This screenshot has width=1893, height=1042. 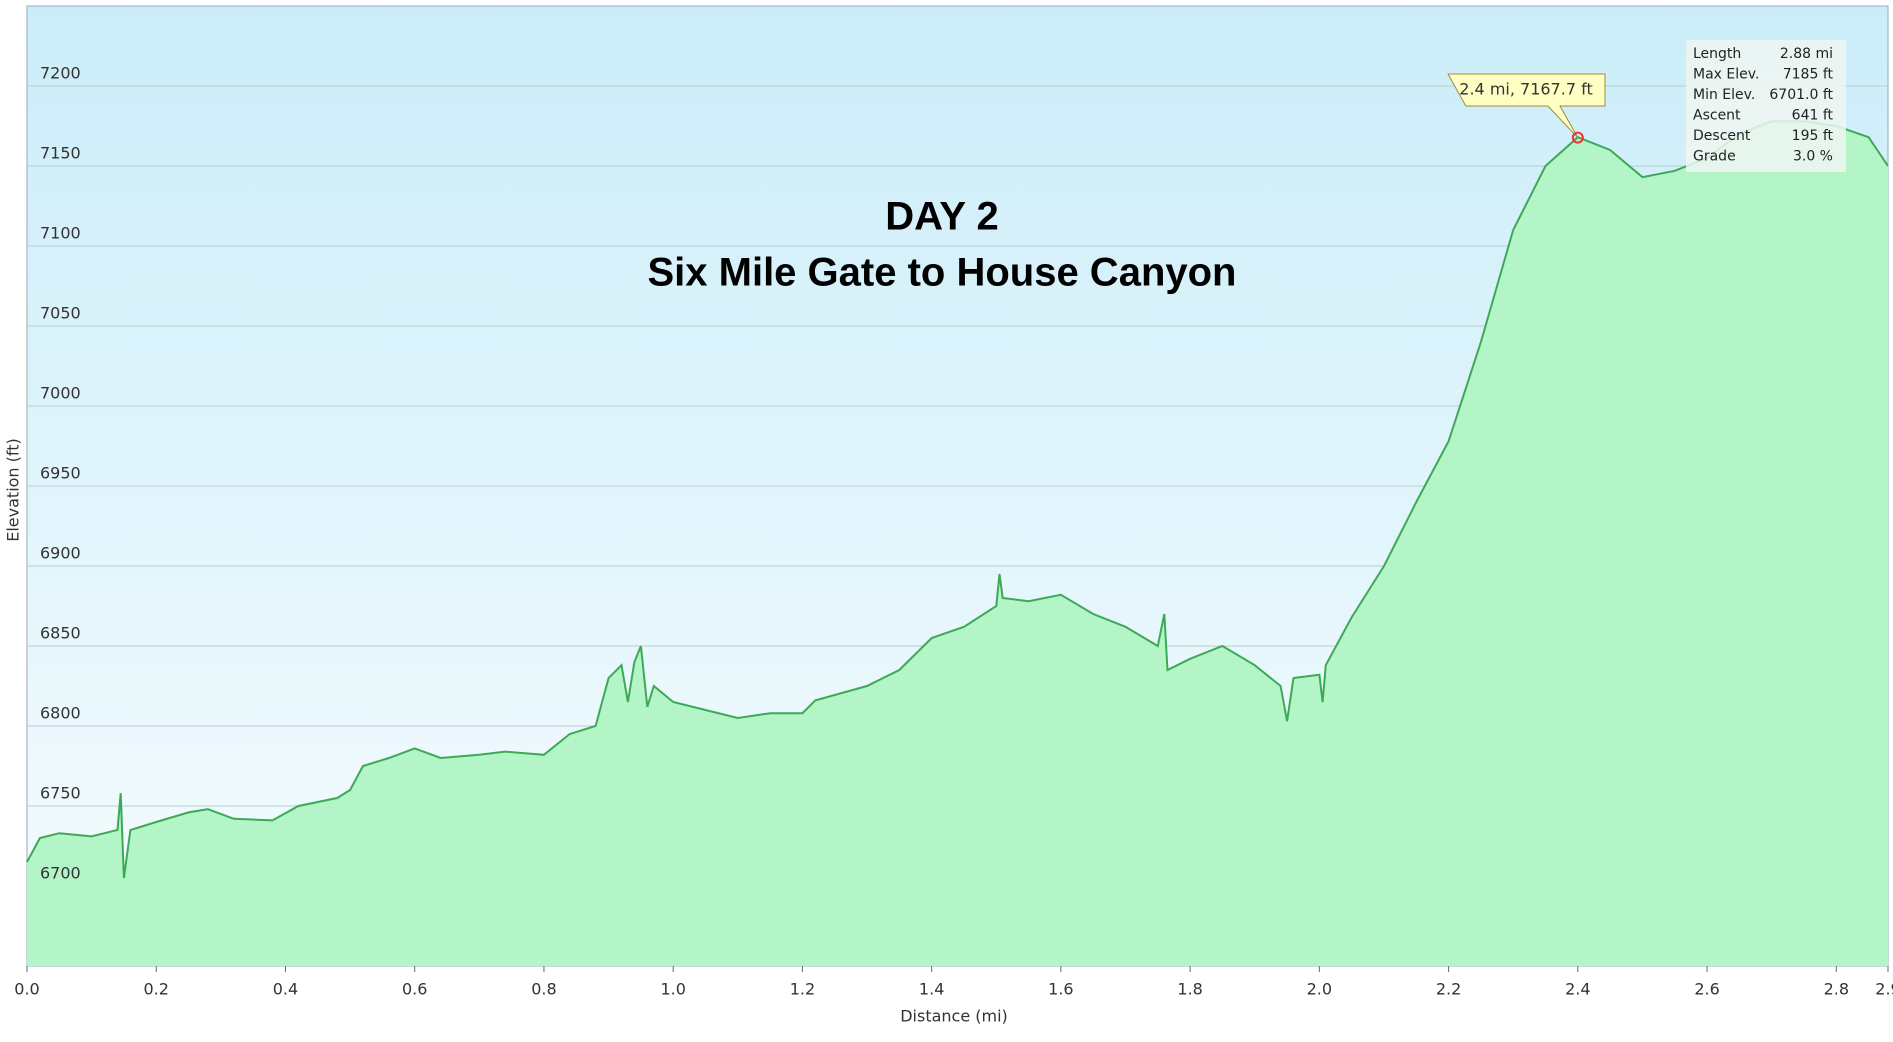 What do you see at coordinates (1801, 95) in the screenshot?
I see `stat-value: 6701.0 ft` at bounding box center [1801, 95].